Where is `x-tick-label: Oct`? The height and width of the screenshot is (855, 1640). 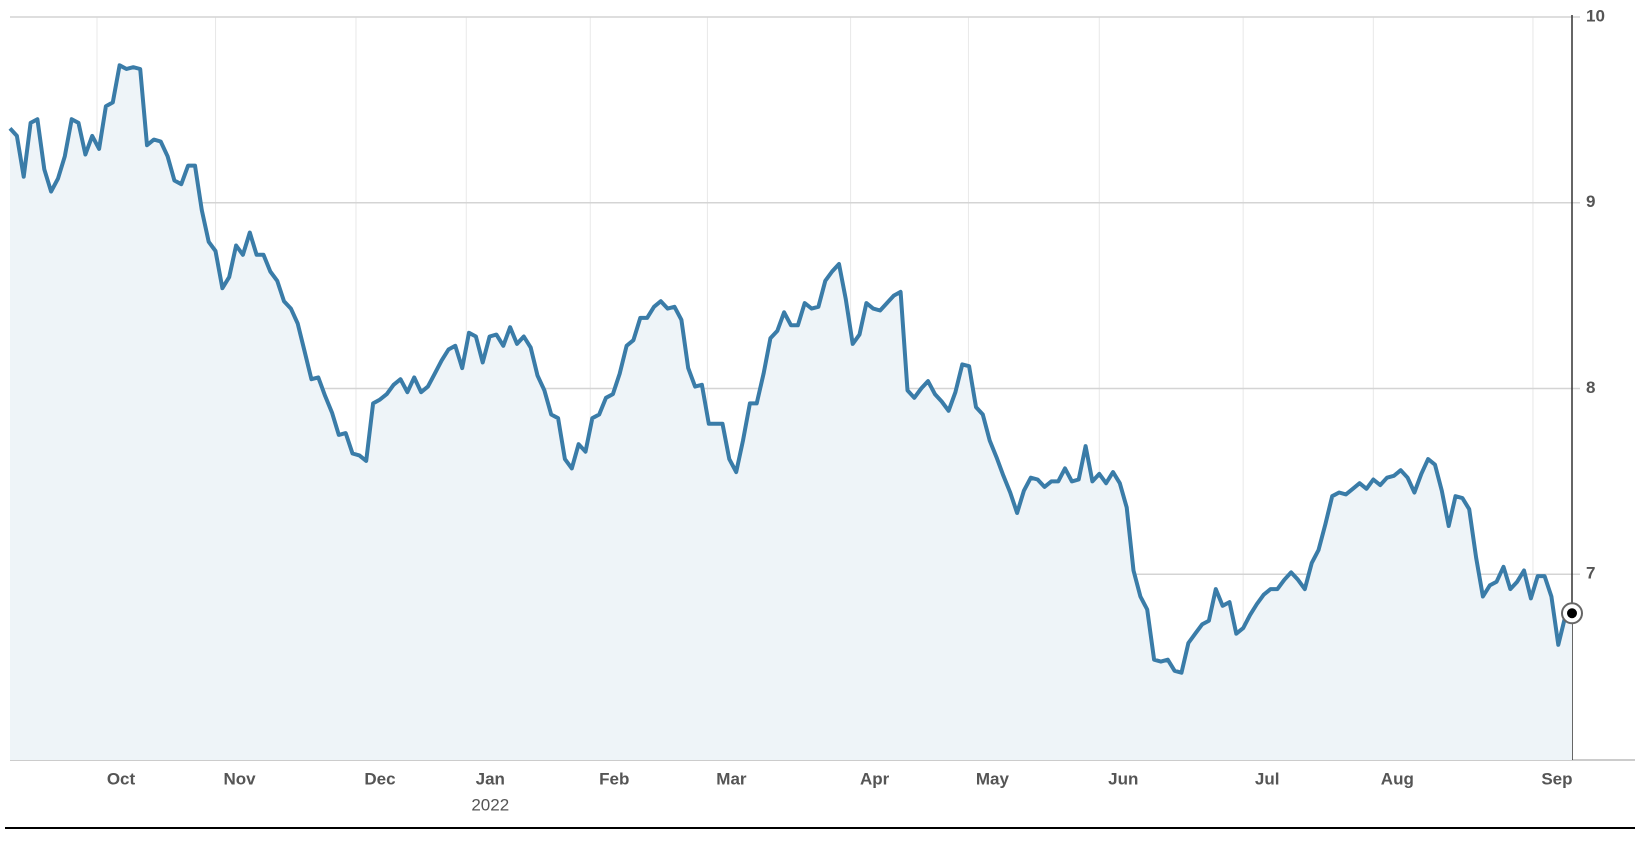
x-tick-label: Oct is located at coordinates (121, 778).